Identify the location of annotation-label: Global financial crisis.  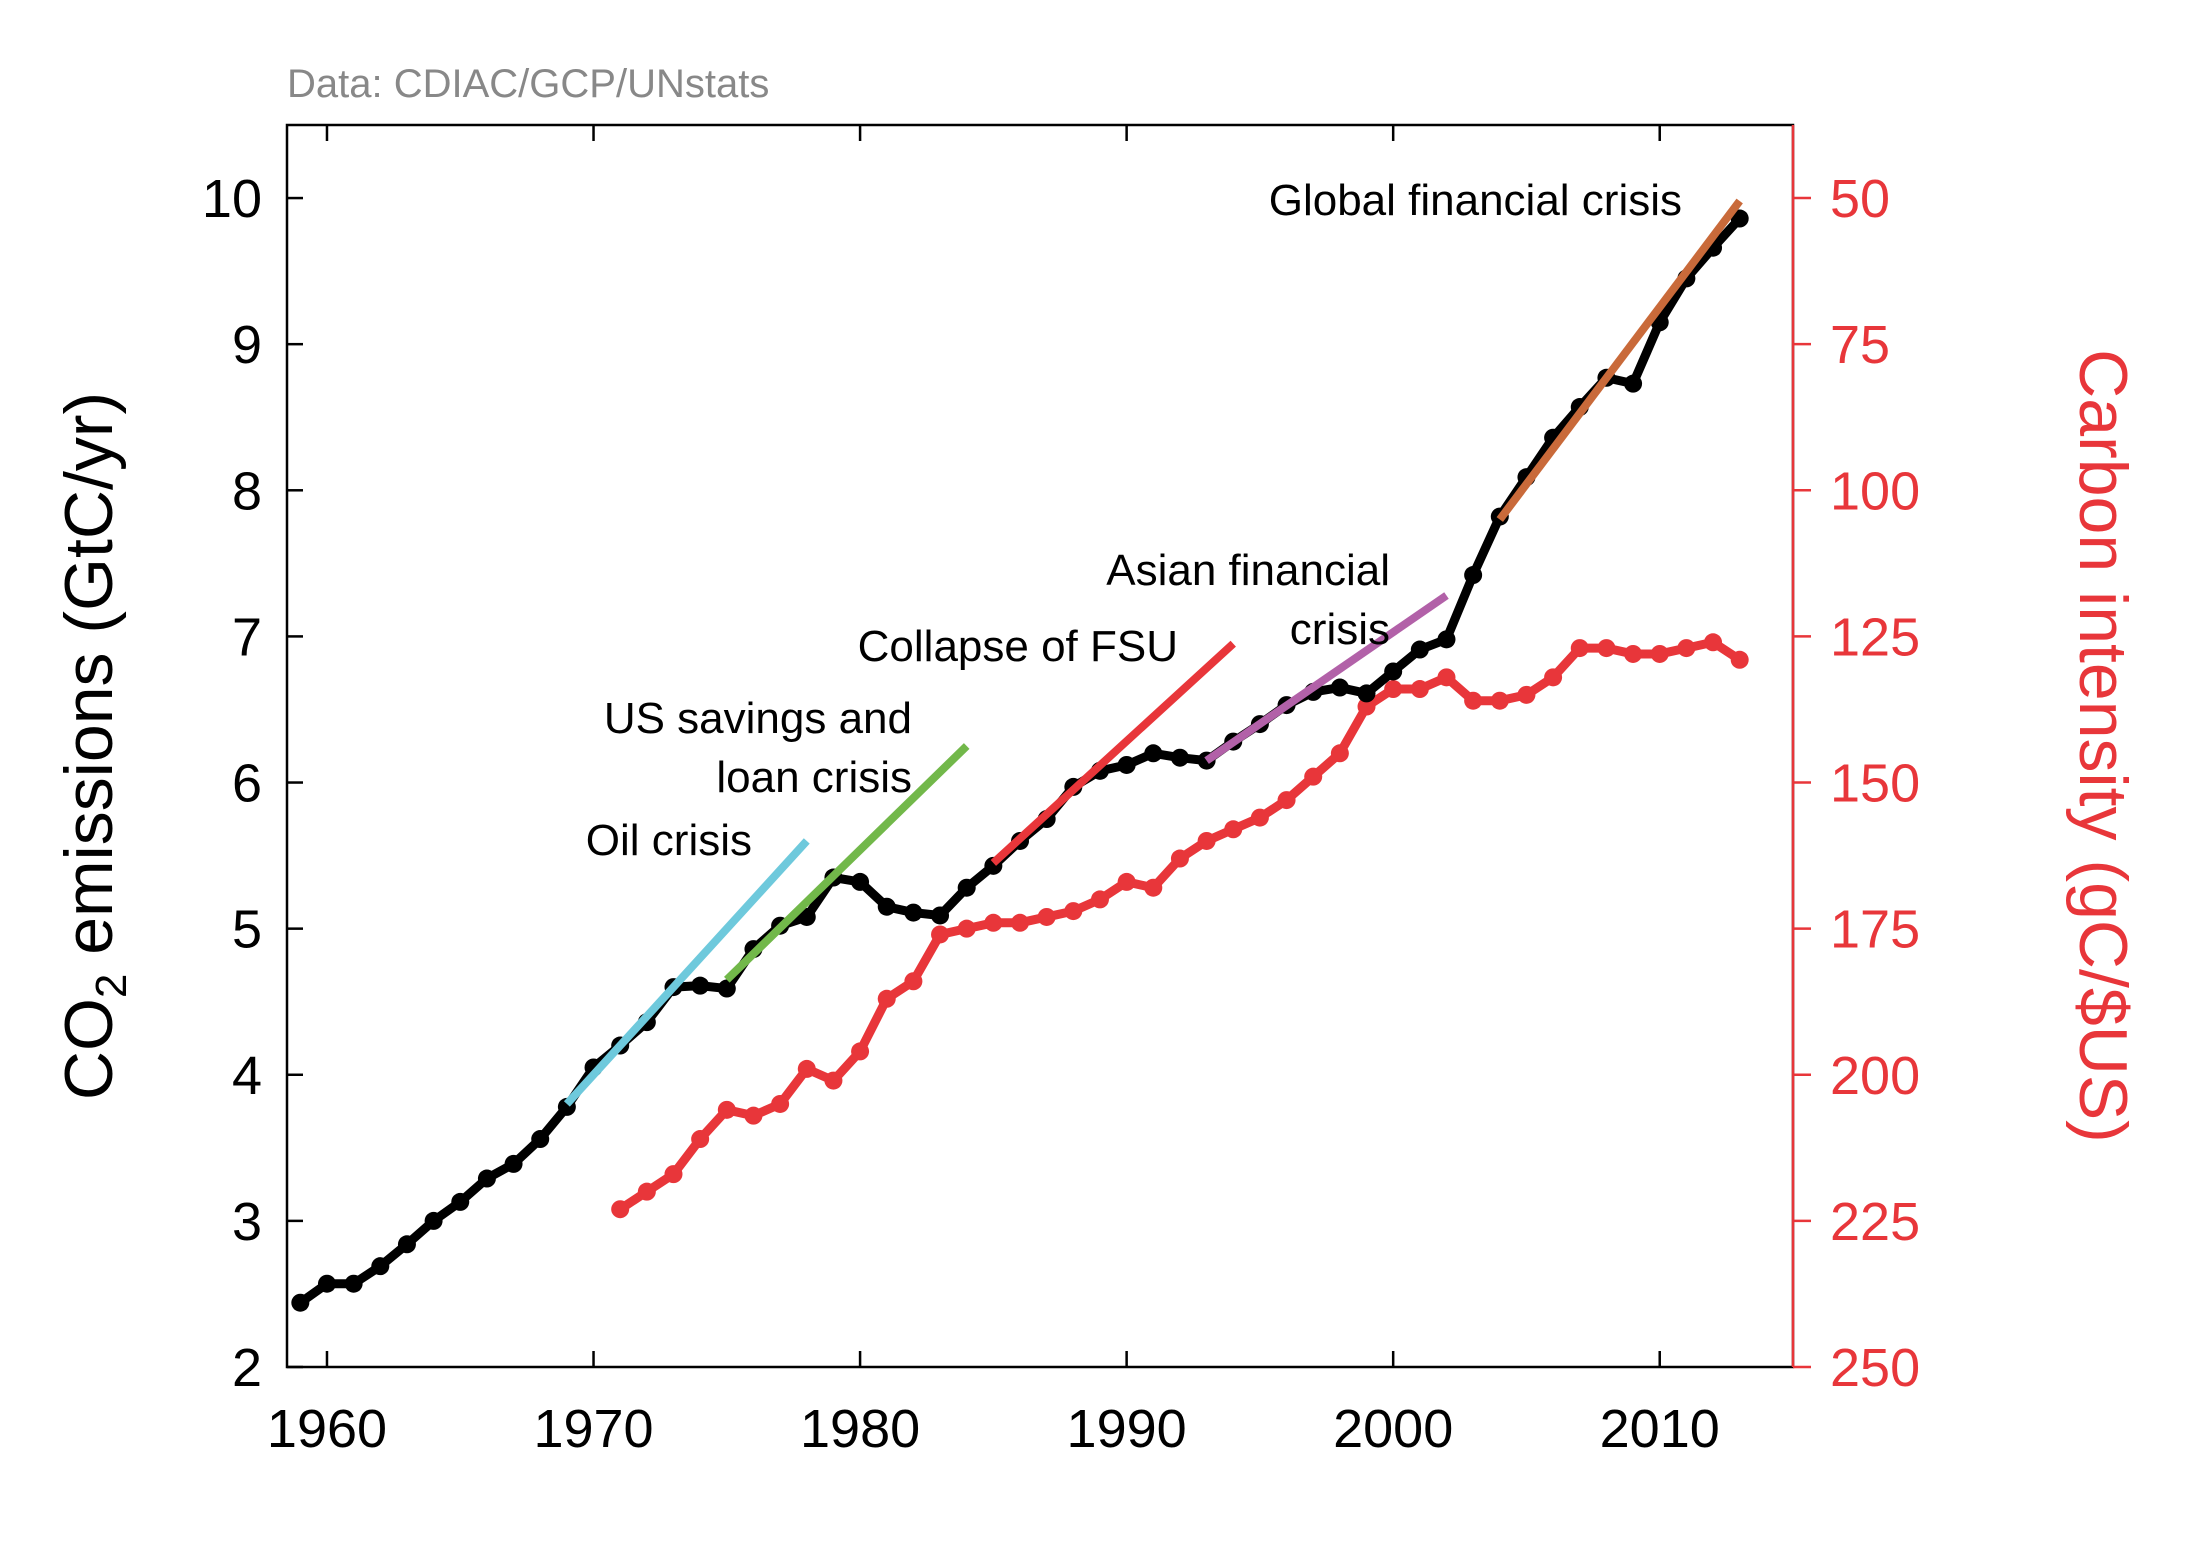
(1475, 200).